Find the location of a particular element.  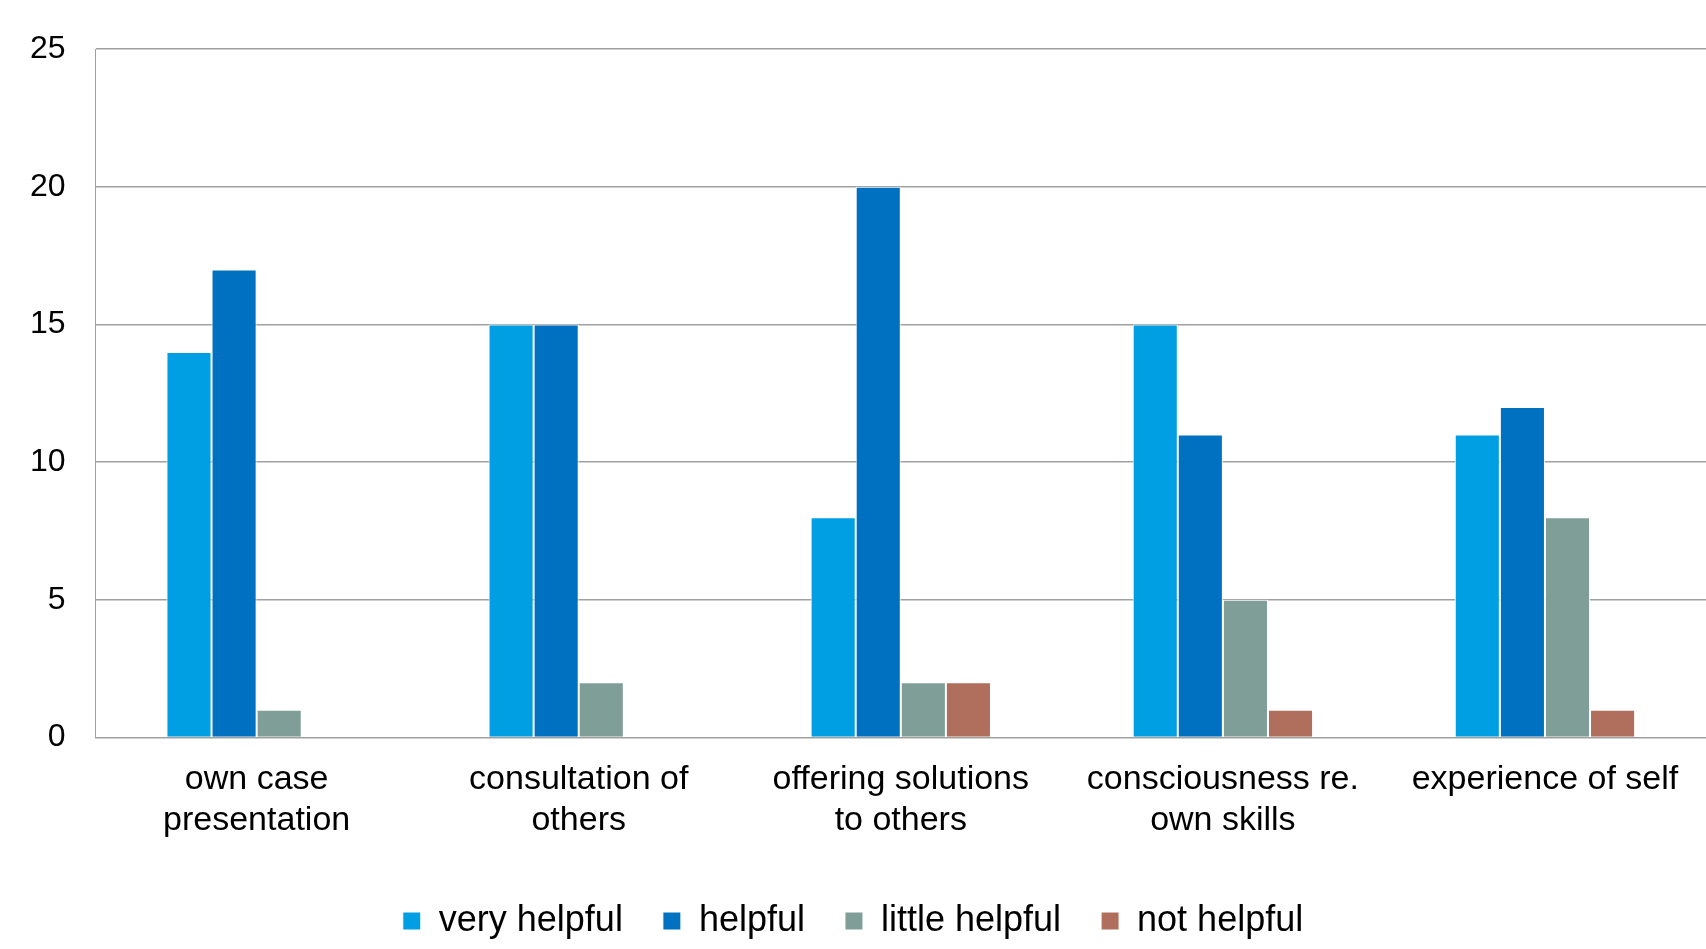

legend-label: little helpful is located at coordinates (971, 918).